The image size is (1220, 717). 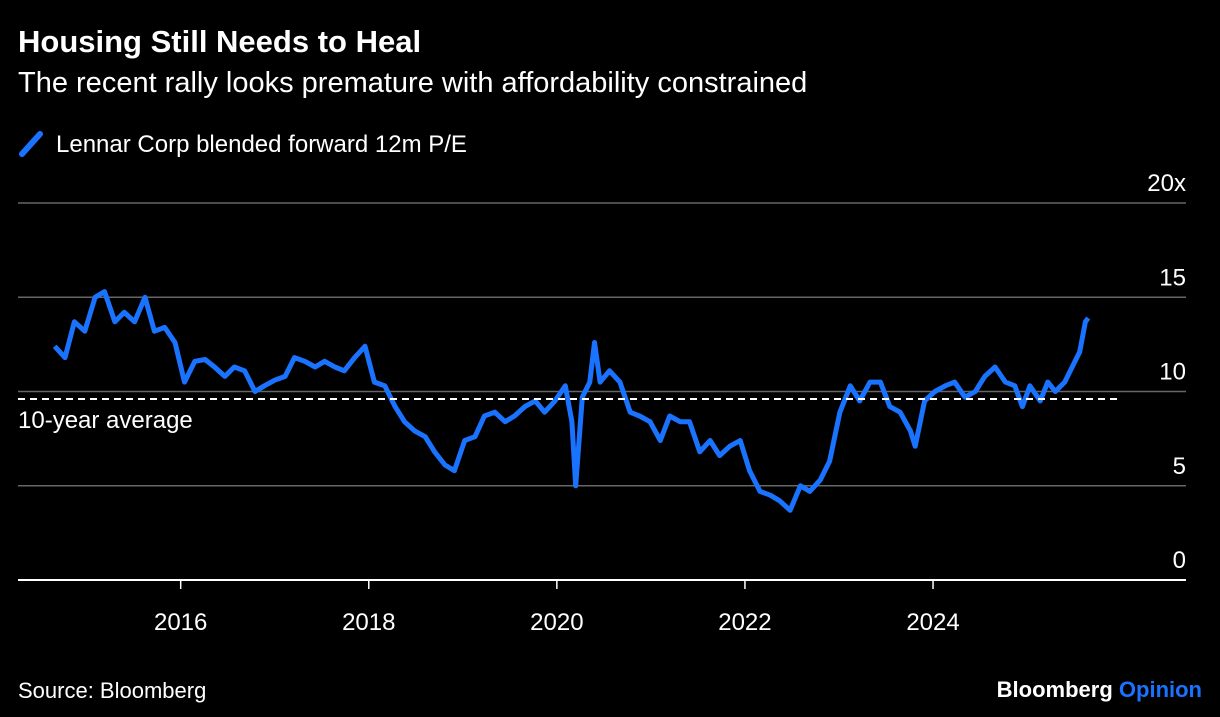 What do you see at coordinates (261, 144) in the screenshot?
I see `legend-label: Lennar Corp blended forward 12m P/E` at bounding box center [261, 144].